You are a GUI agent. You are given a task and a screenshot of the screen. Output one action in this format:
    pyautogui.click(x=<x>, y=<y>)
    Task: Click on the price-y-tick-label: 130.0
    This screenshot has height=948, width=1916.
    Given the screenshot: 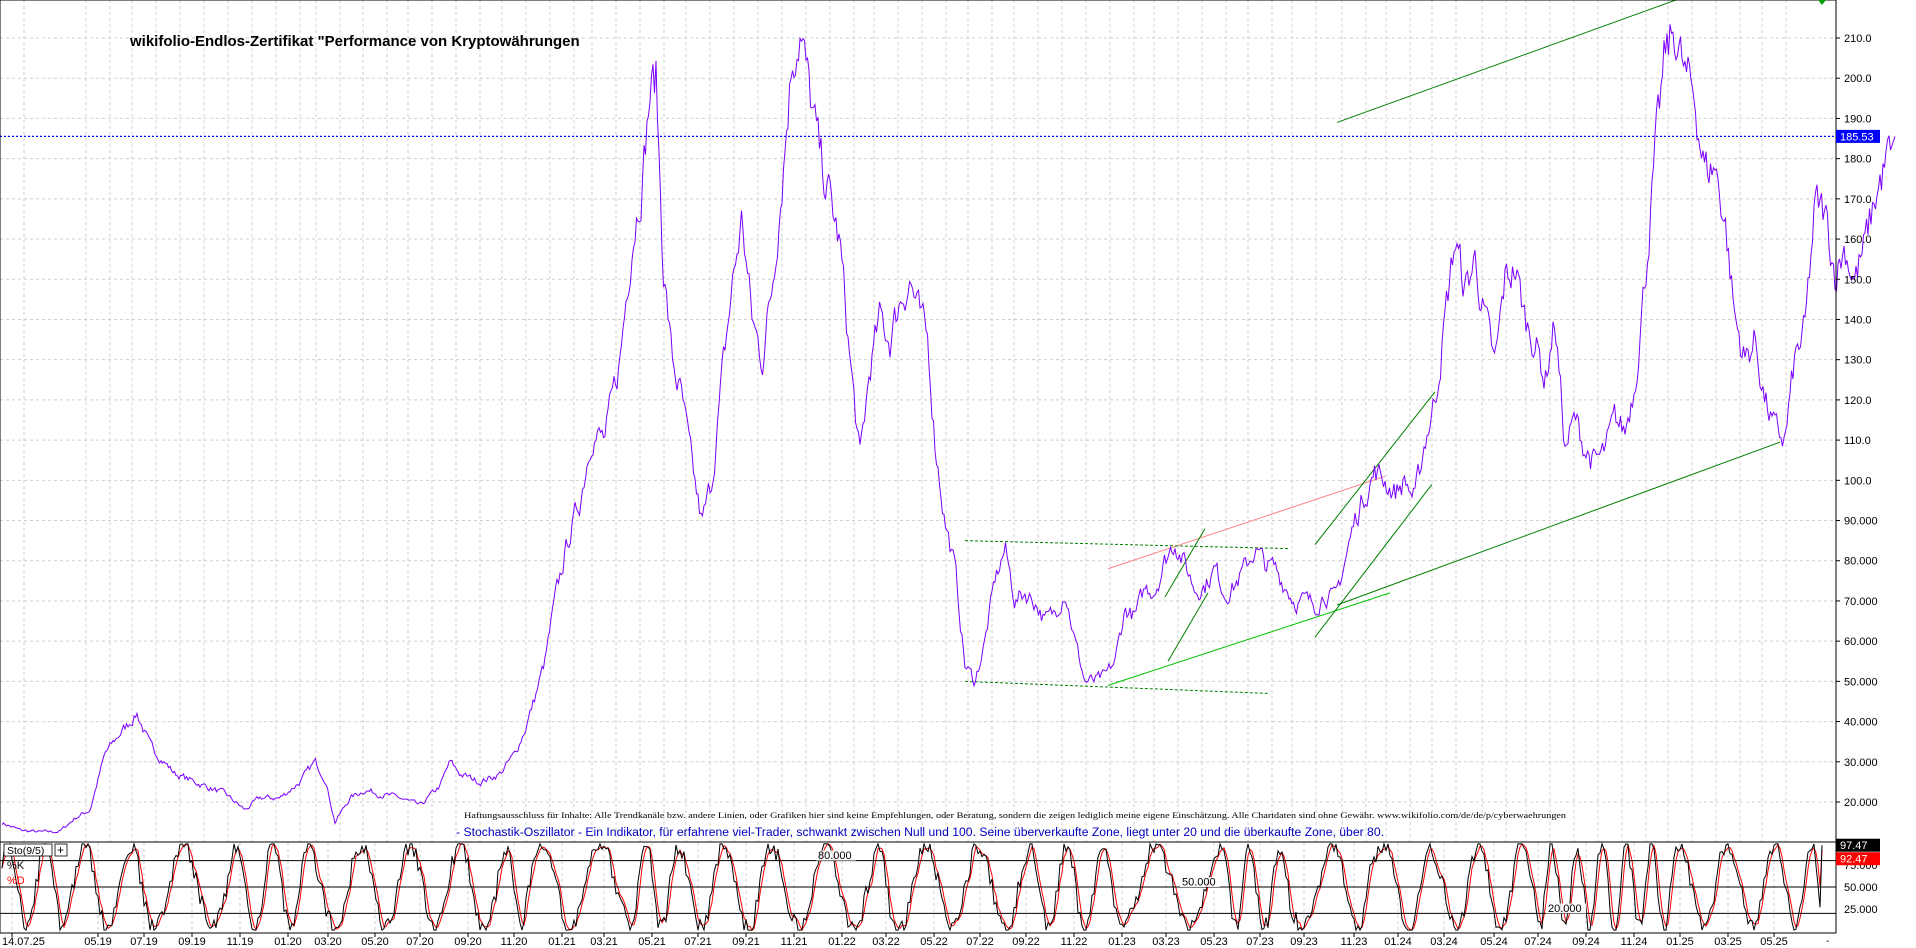 What is the action you would take?
    pyautogui.click(x=1858, y=361)
    